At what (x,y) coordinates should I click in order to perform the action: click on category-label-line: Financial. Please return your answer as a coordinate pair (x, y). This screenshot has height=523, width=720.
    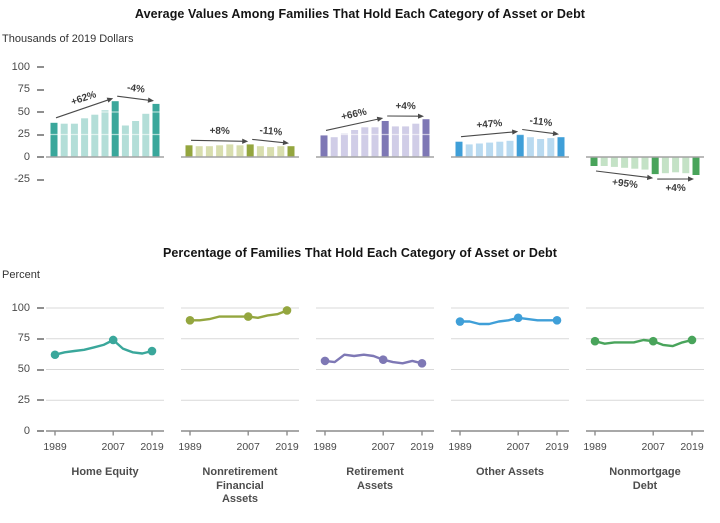
    Looking at the image, I should click on (240, 485).